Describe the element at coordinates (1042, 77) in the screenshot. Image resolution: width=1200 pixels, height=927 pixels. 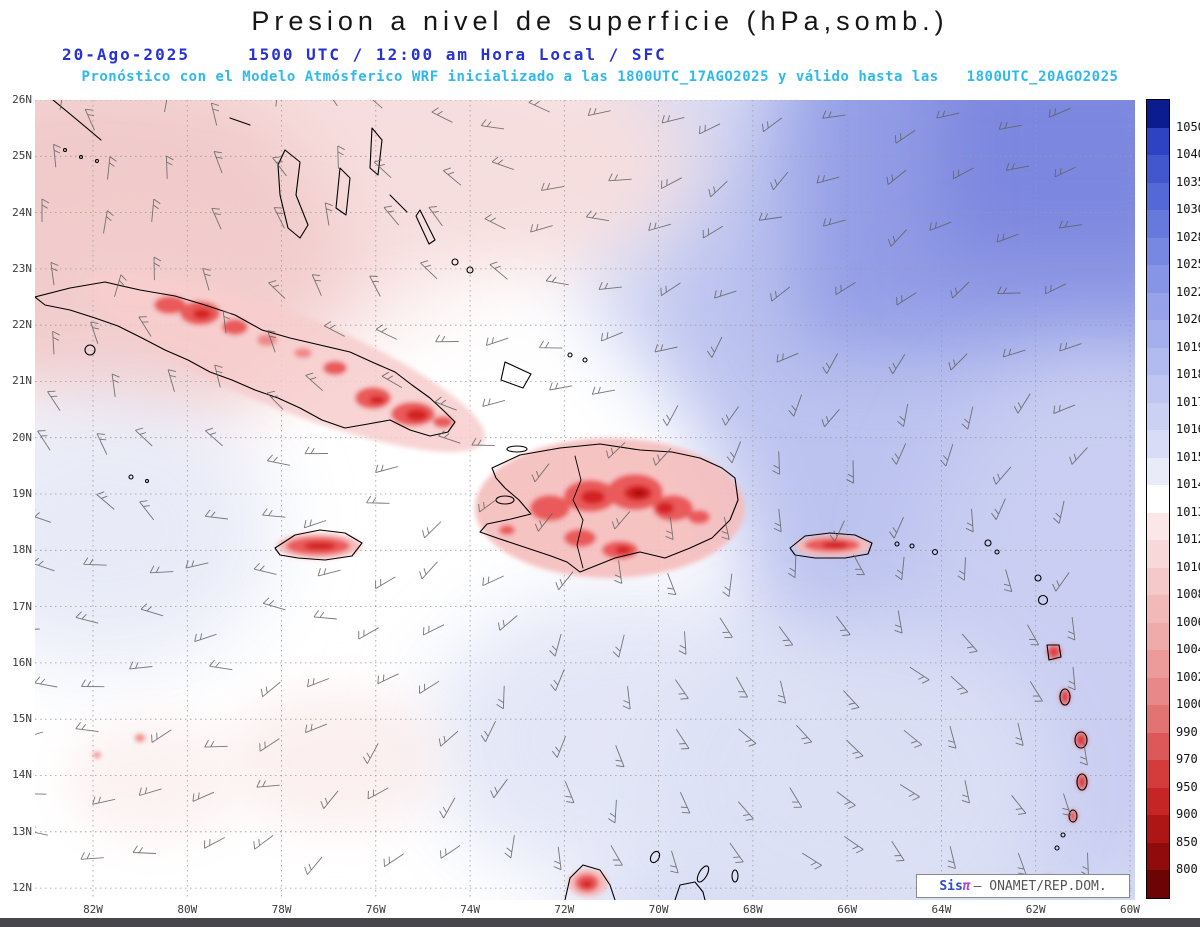
I see `model-valid-text: 1800UTC_20AGO2025` at that location.